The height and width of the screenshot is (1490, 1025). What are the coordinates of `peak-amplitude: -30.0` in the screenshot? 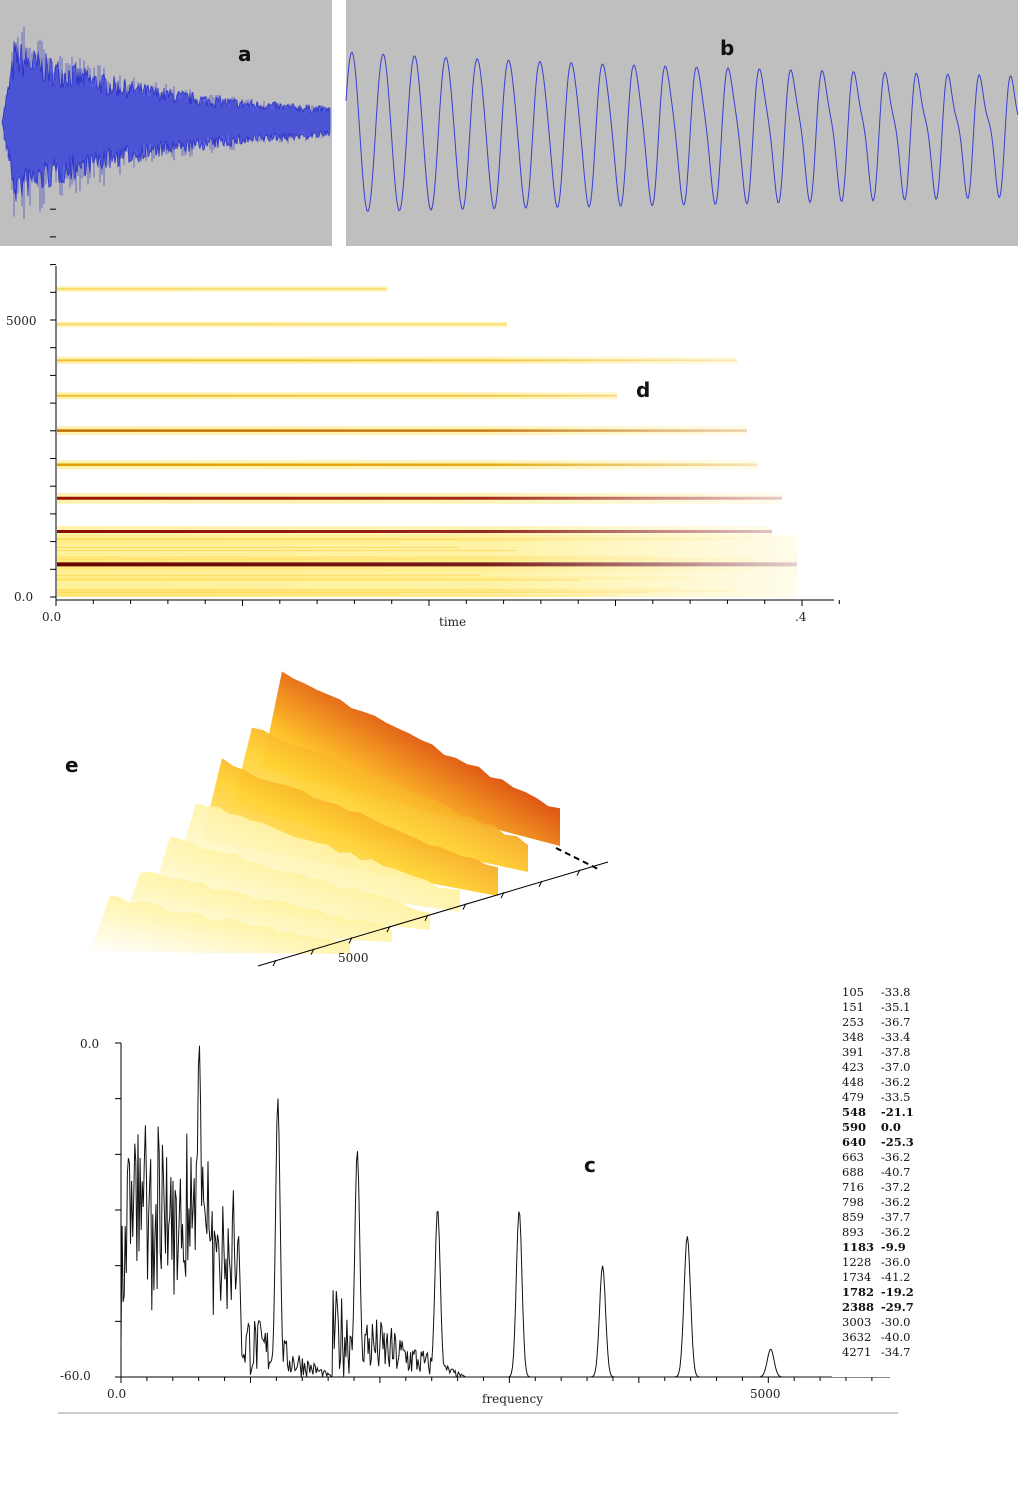 It's located at (895, 1322).